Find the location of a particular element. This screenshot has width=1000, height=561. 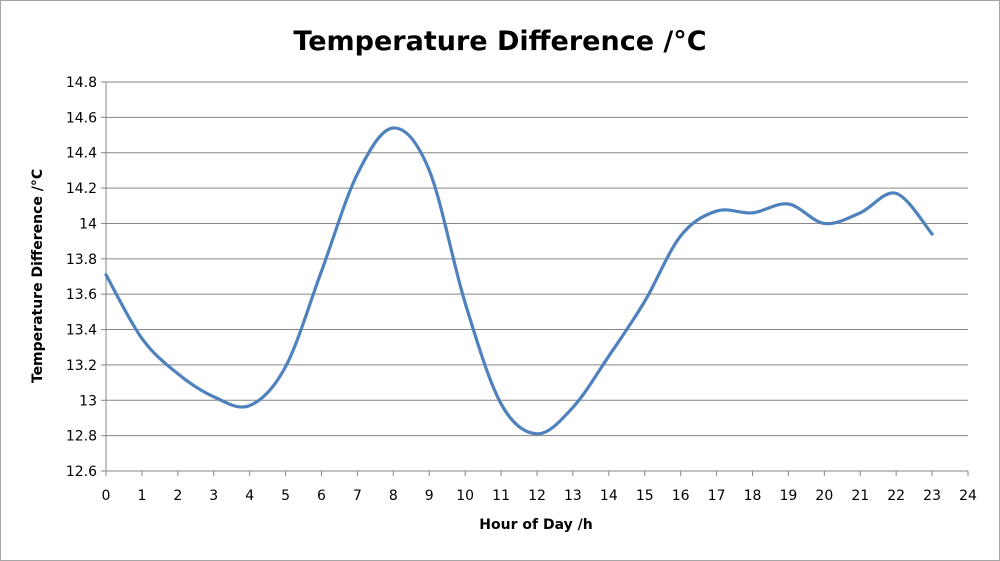

x-tick-label: 2 is located at coordinates (177, 496).